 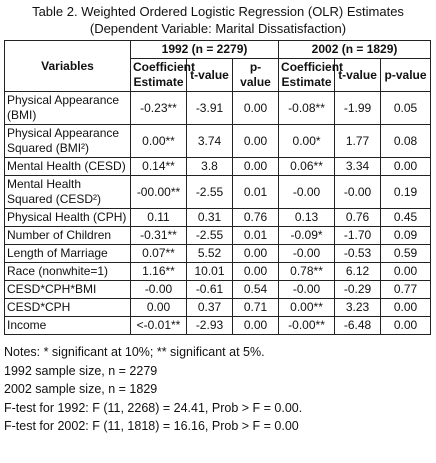 I want to click on cell: 0.07**, so click(x=158, y=253).